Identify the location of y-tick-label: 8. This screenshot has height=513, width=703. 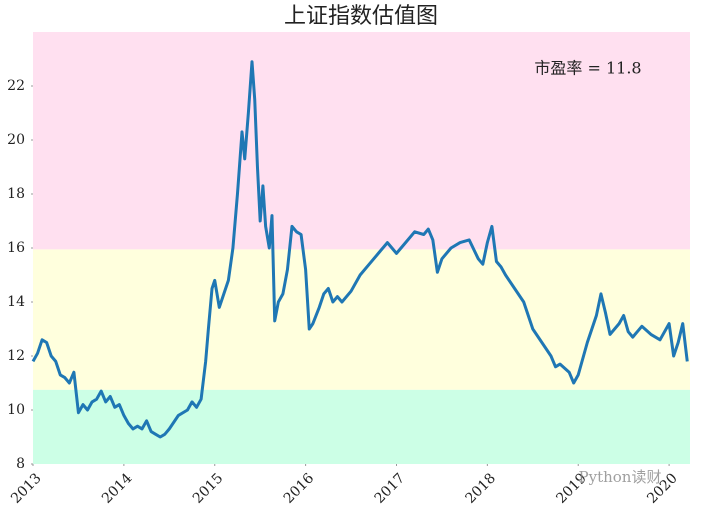
(20, 464).